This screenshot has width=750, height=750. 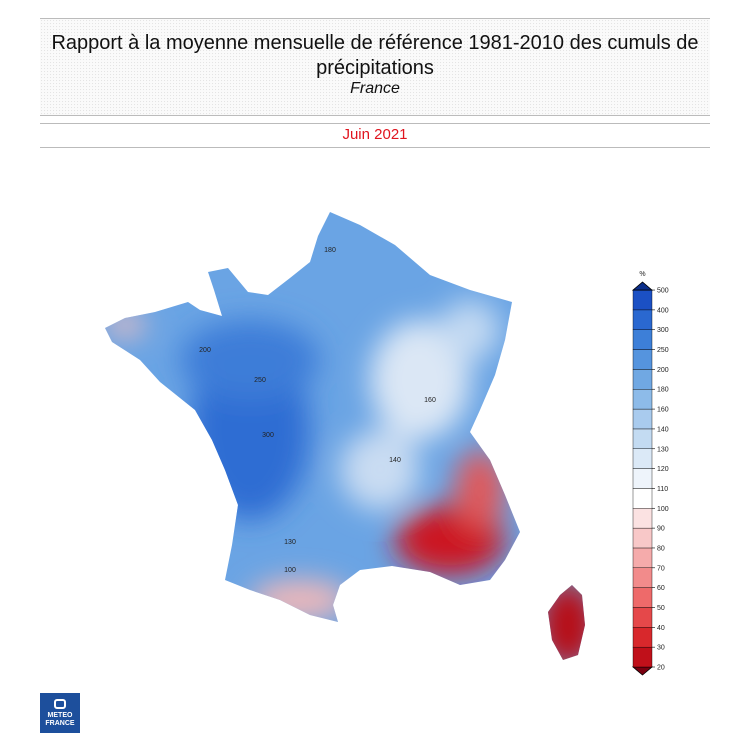 What do you see at coordinates (661, 608) in the screenshot?
I see `legend-tick-label: 50` at bounding box center [661, 608].